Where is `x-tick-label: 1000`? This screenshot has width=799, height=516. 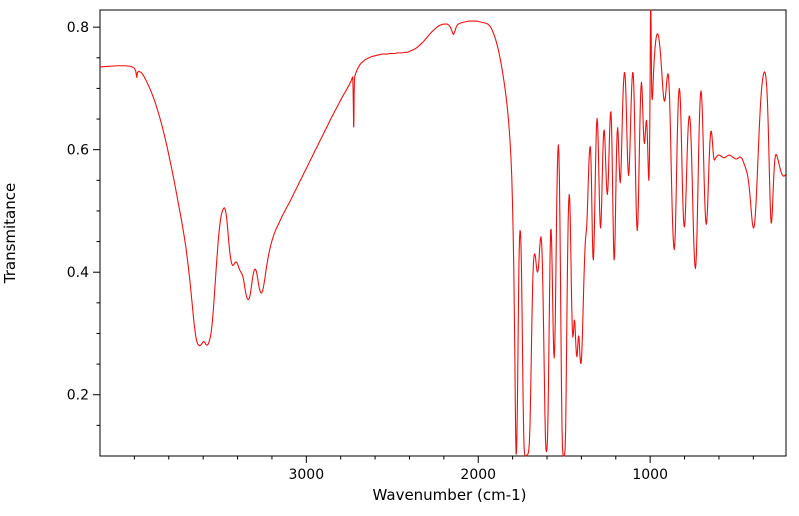
x-tick-label: 1000 is located at coordinates (650, 475).